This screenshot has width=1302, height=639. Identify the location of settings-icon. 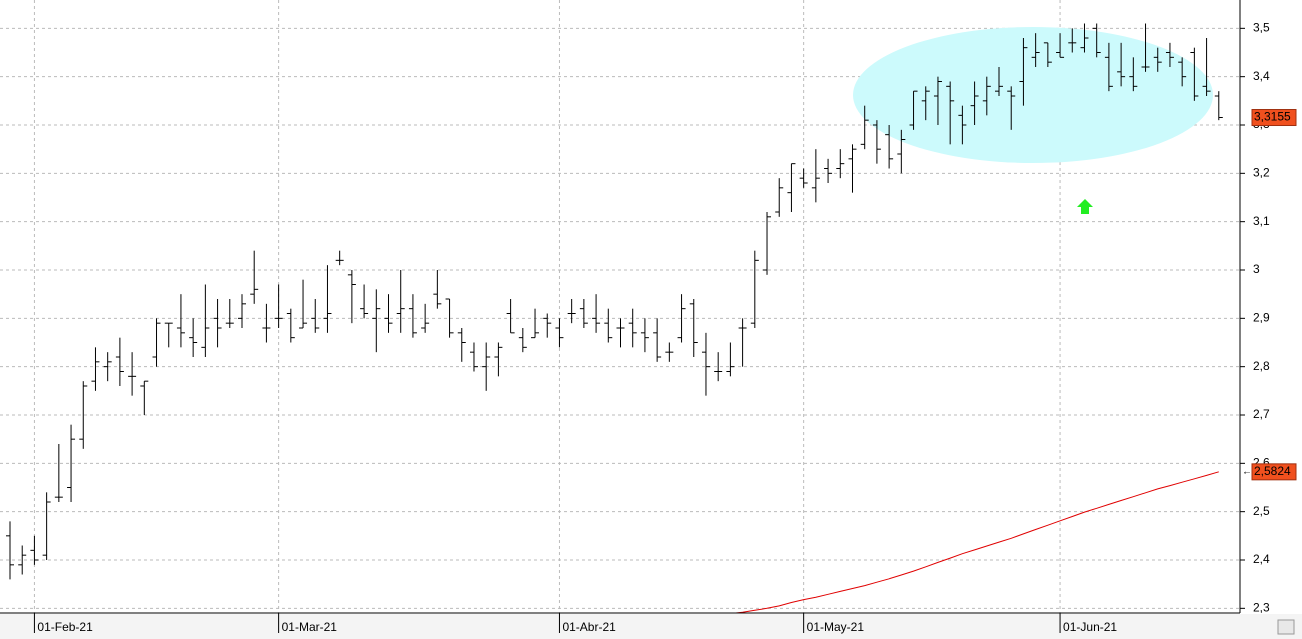
(1286, 627).